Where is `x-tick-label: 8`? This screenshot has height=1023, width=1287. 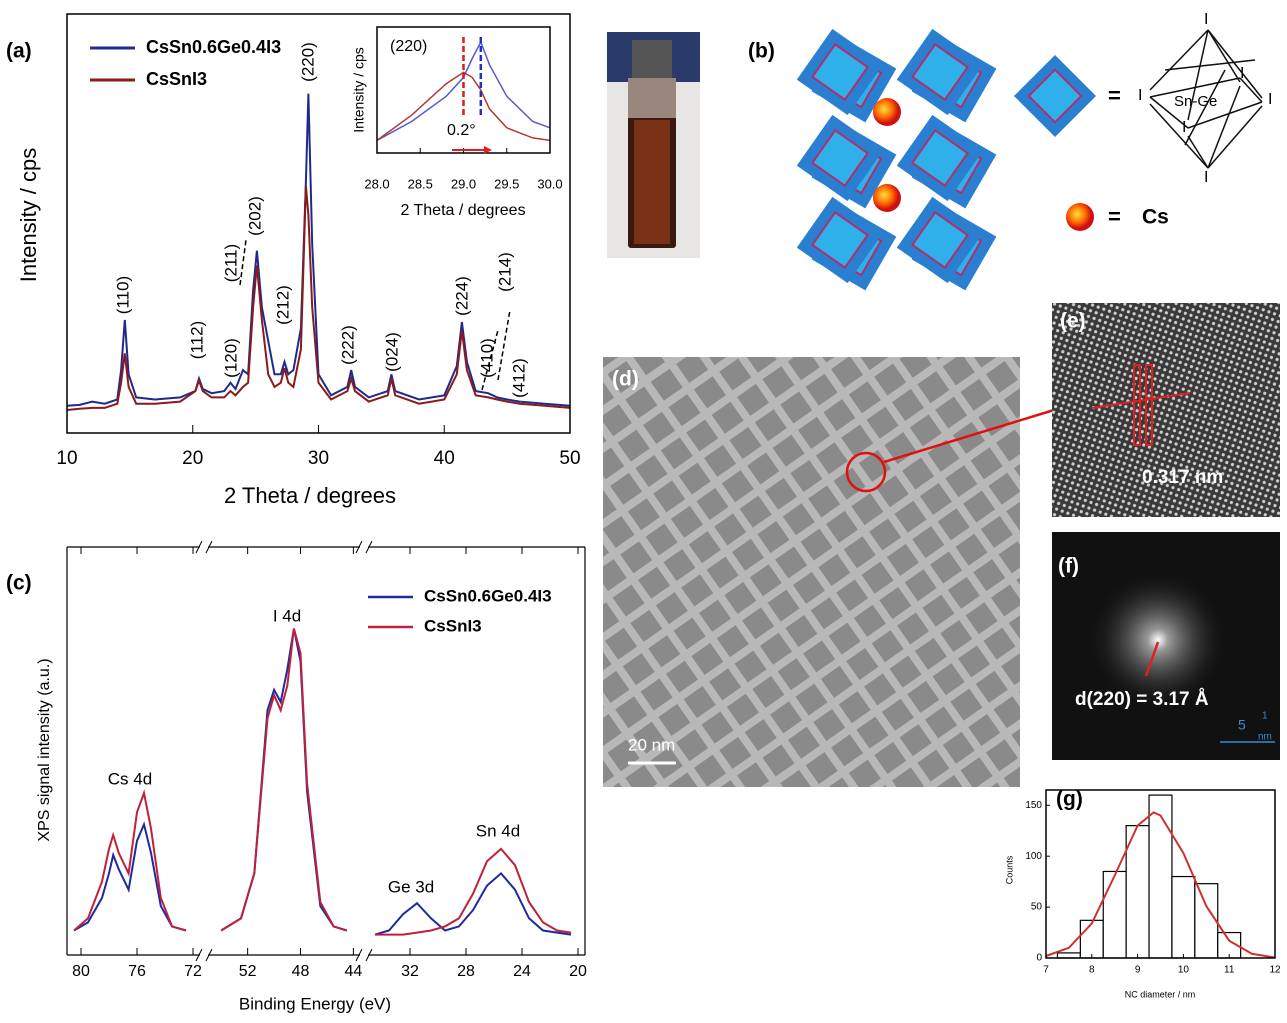 x-tick-label: 8 is located at coordinates (1092, 970).